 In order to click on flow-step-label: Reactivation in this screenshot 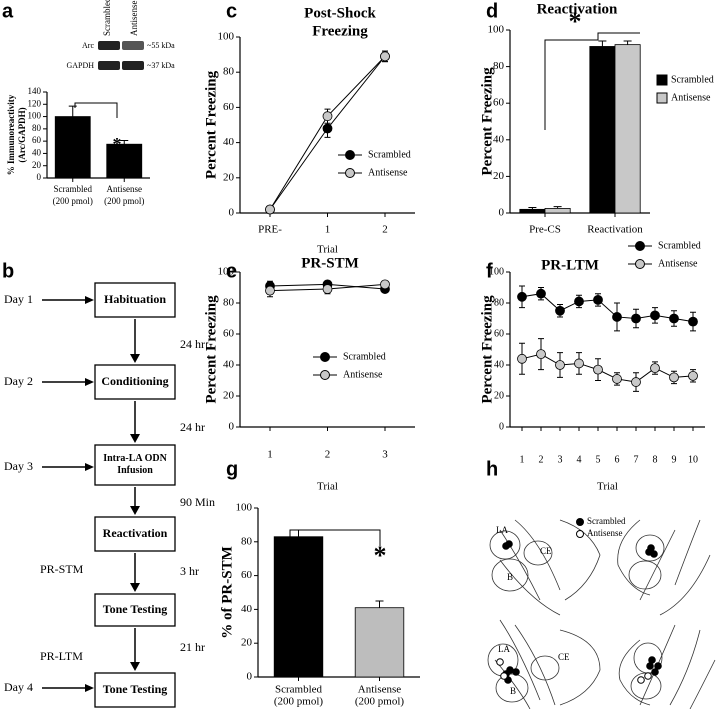, I will do `click(135, 533)`.